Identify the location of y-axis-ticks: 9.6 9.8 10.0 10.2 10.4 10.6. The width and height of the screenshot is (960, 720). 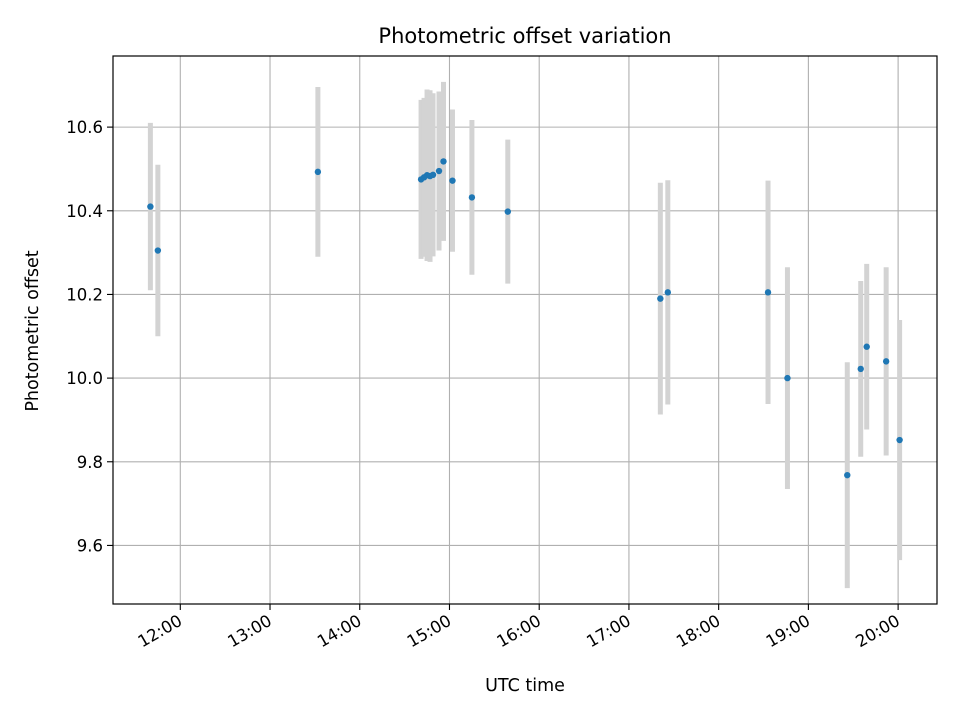
(89, 336).